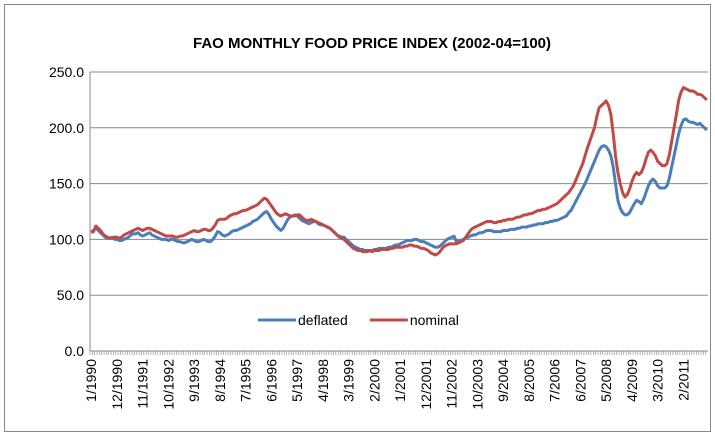  I want to click on x-tick-label: 3/2010, so click(658, 380).